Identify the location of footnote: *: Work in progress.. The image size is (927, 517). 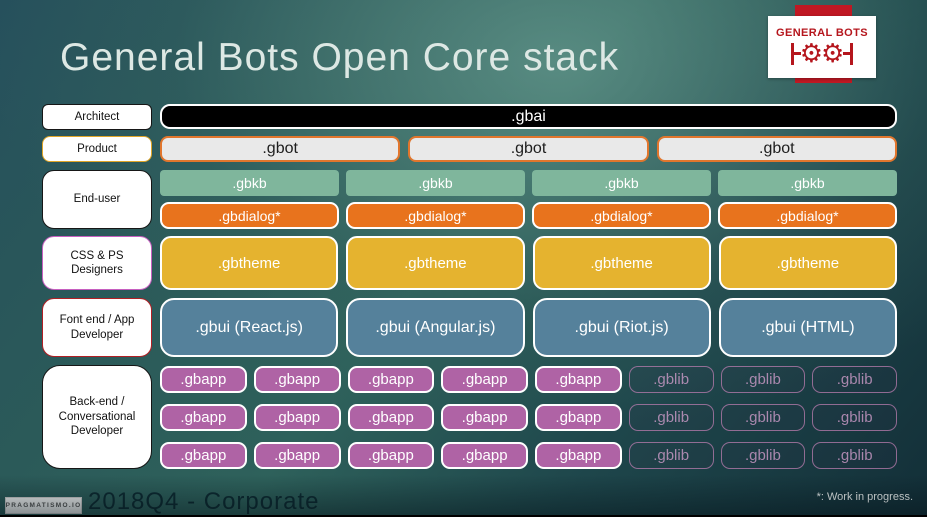
(864, 497).